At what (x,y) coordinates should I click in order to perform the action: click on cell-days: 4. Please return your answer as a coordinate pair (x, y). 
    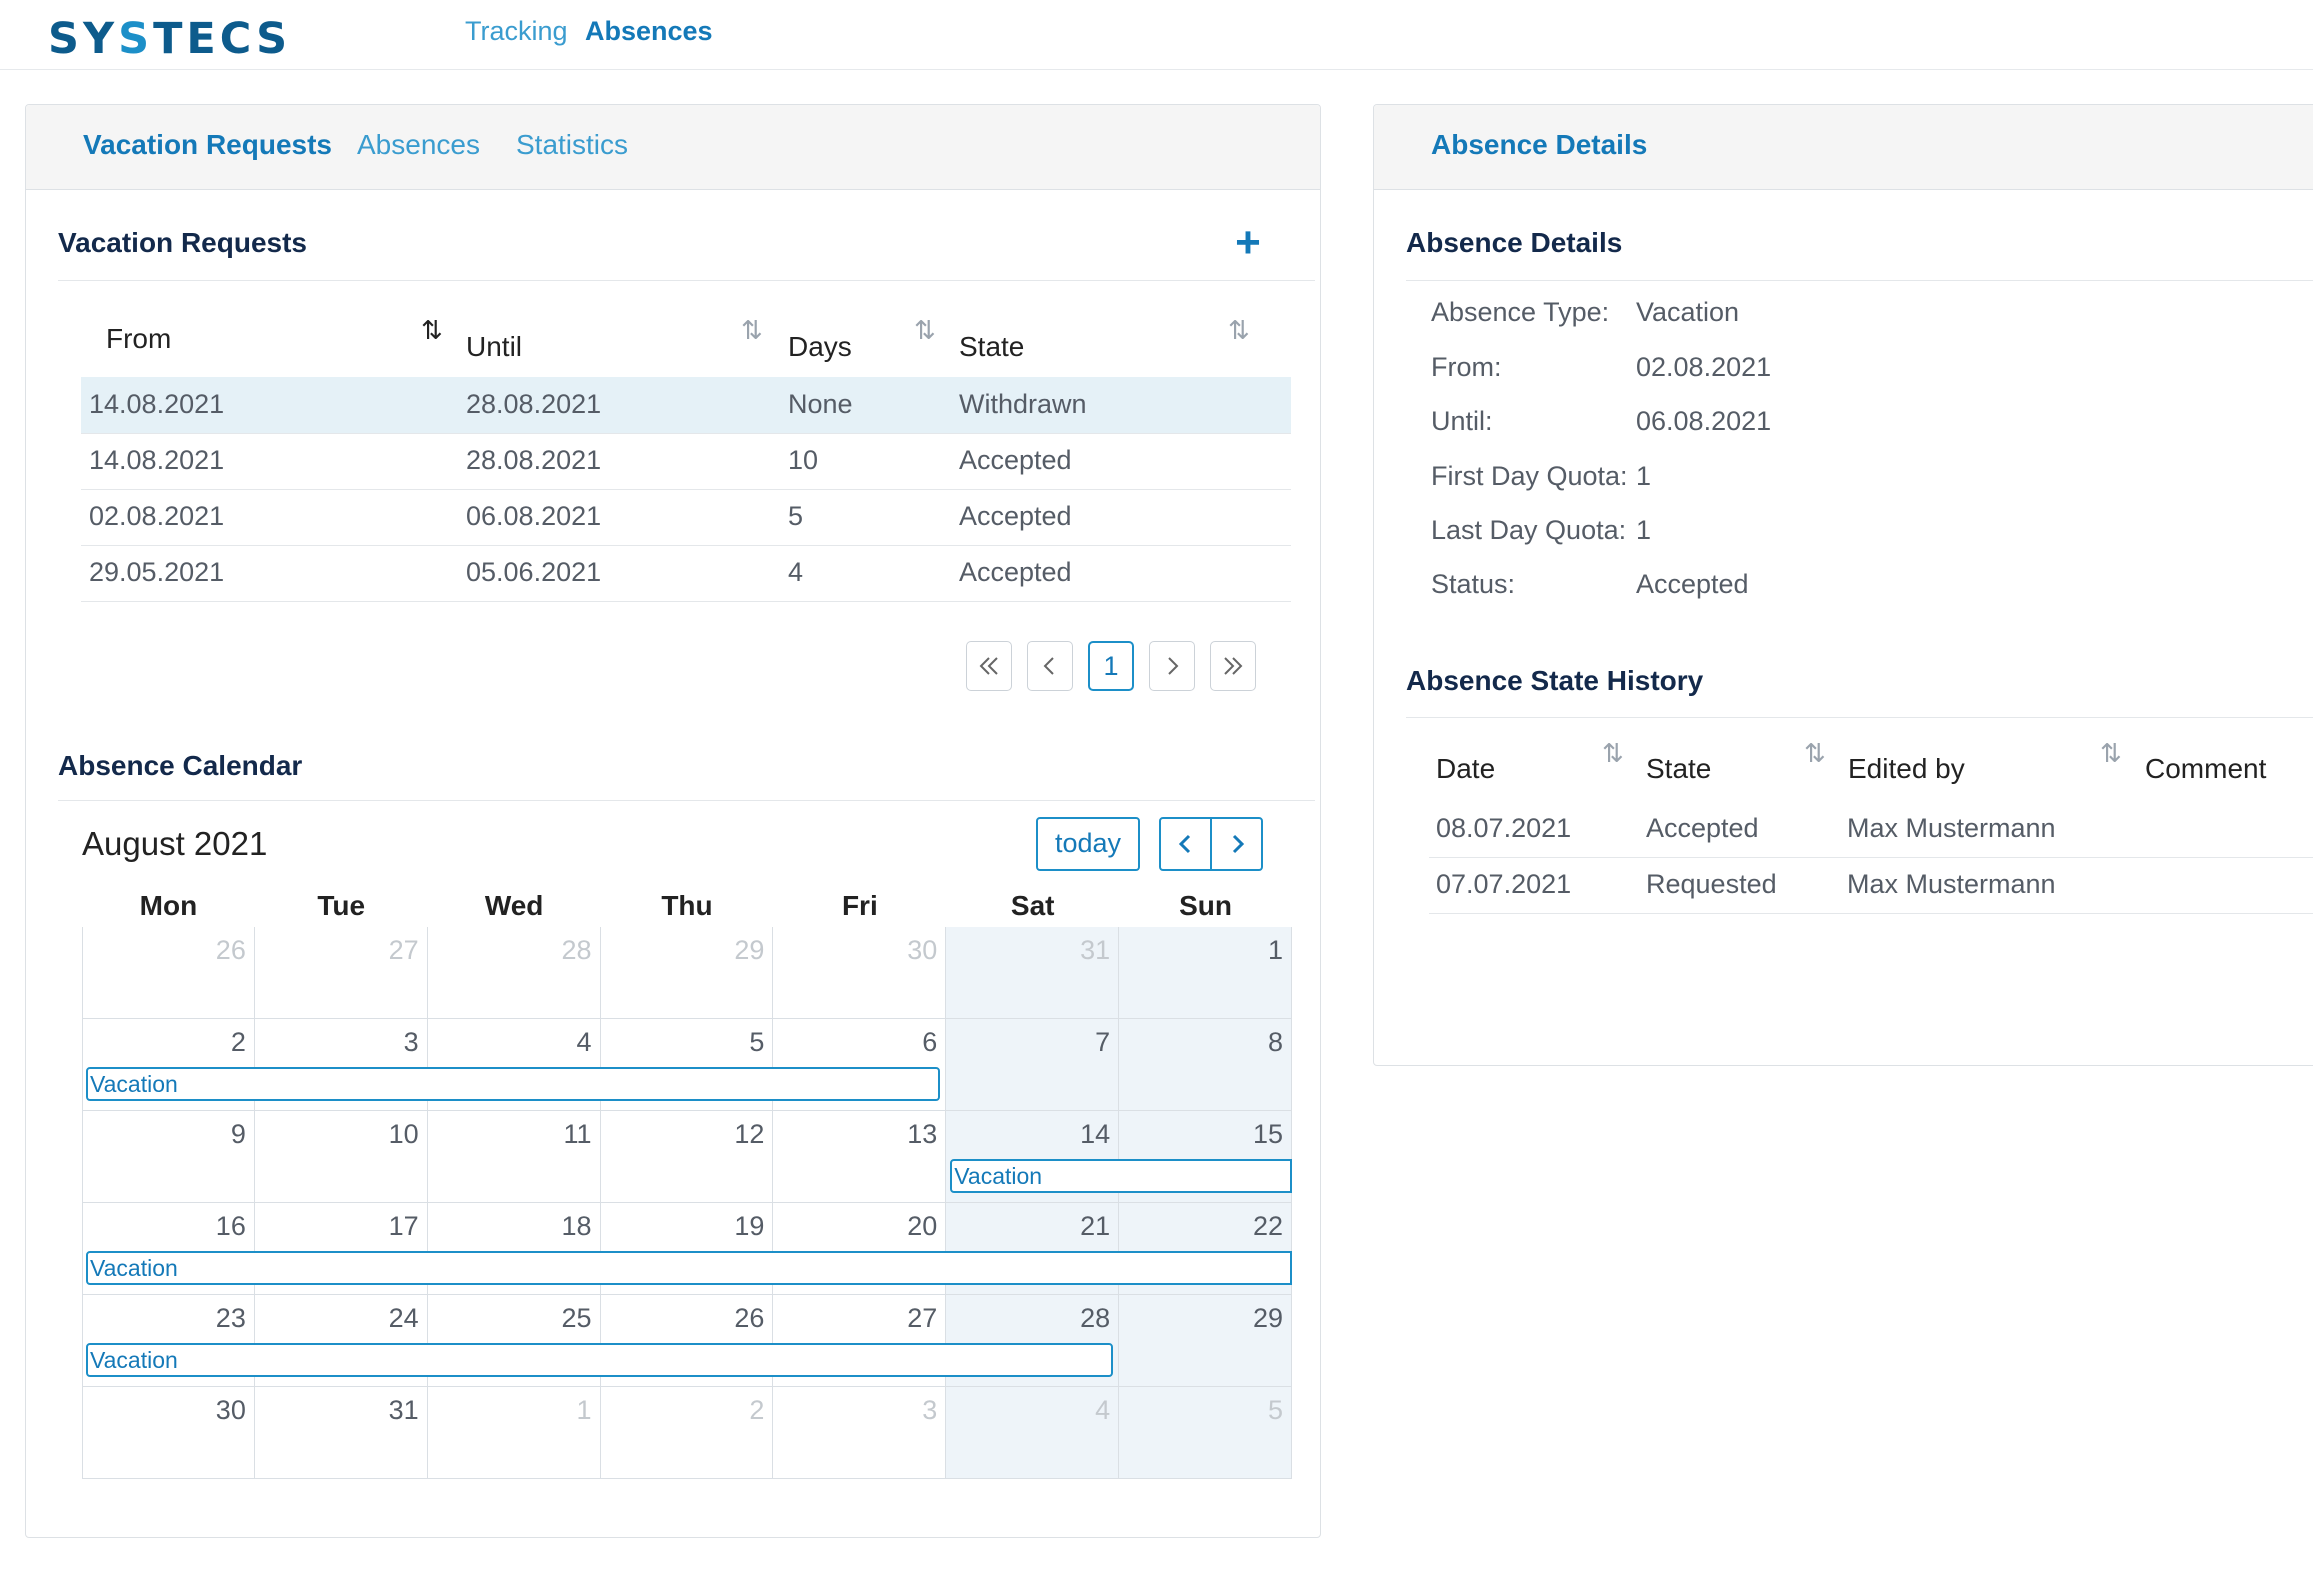
    Looking at the image, I should click on (796, 572).